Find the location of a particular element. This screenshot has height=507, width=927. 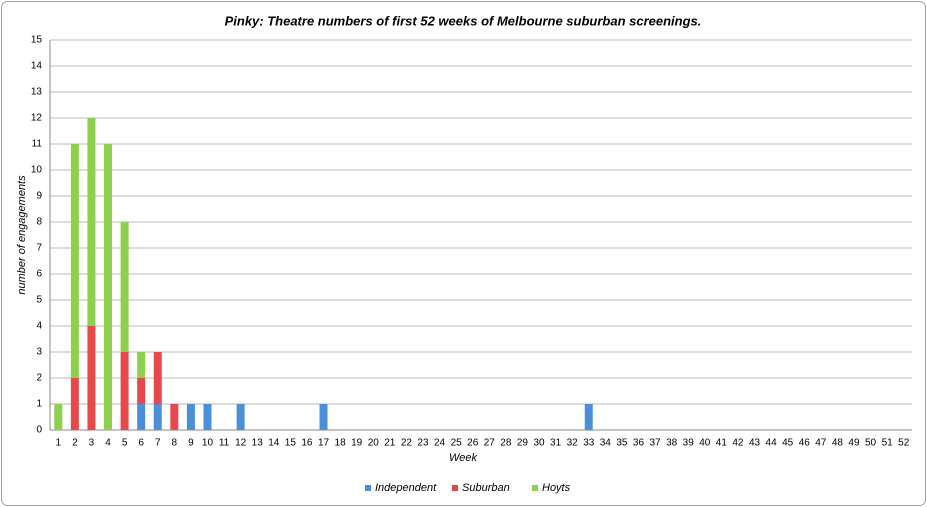

x-tick-label: 2 is located at coordinates (75, 443).